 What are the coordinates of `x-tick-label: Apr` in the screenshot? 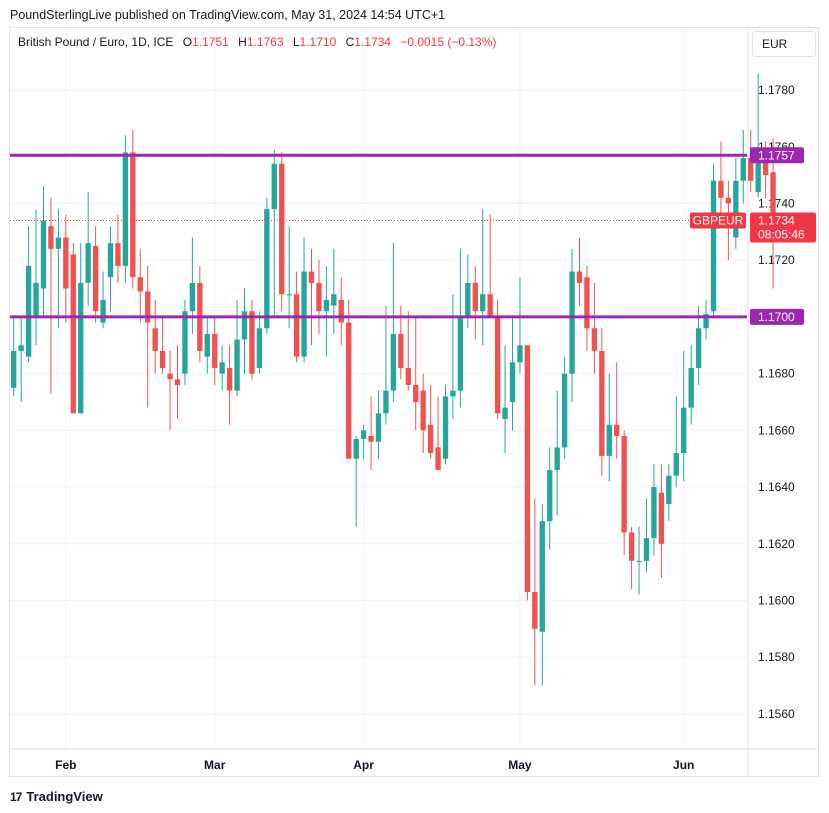 It's located at (363, 765).